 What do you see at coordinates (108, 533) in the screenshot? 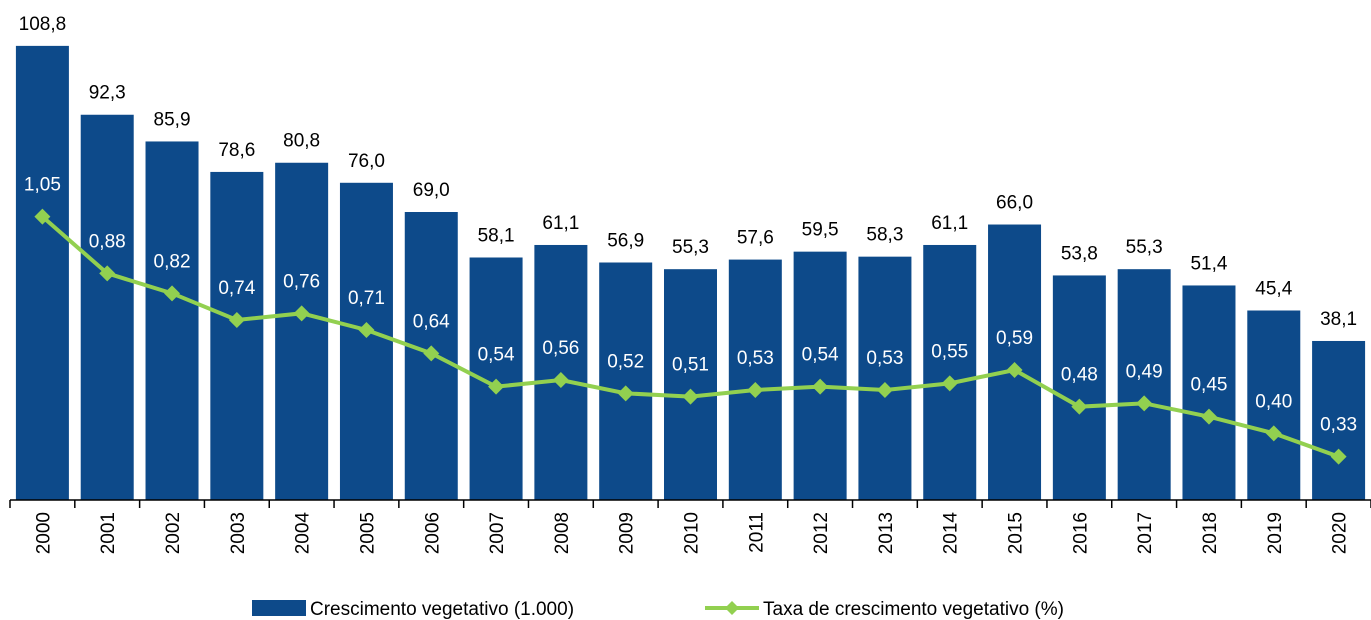
I see `x-tick-label: 2001` at bounding box center [108, 533].